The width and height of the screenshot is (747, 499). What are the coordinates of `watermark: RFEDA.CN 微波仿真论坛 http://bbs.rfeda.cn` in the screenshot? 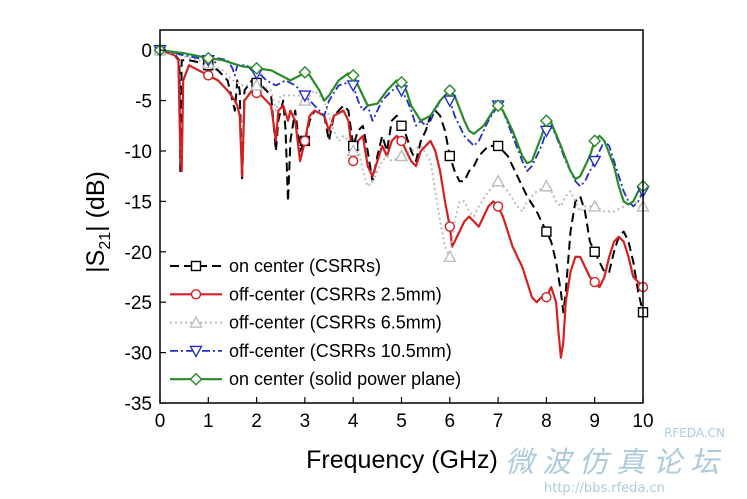 It's located at (616, 461).